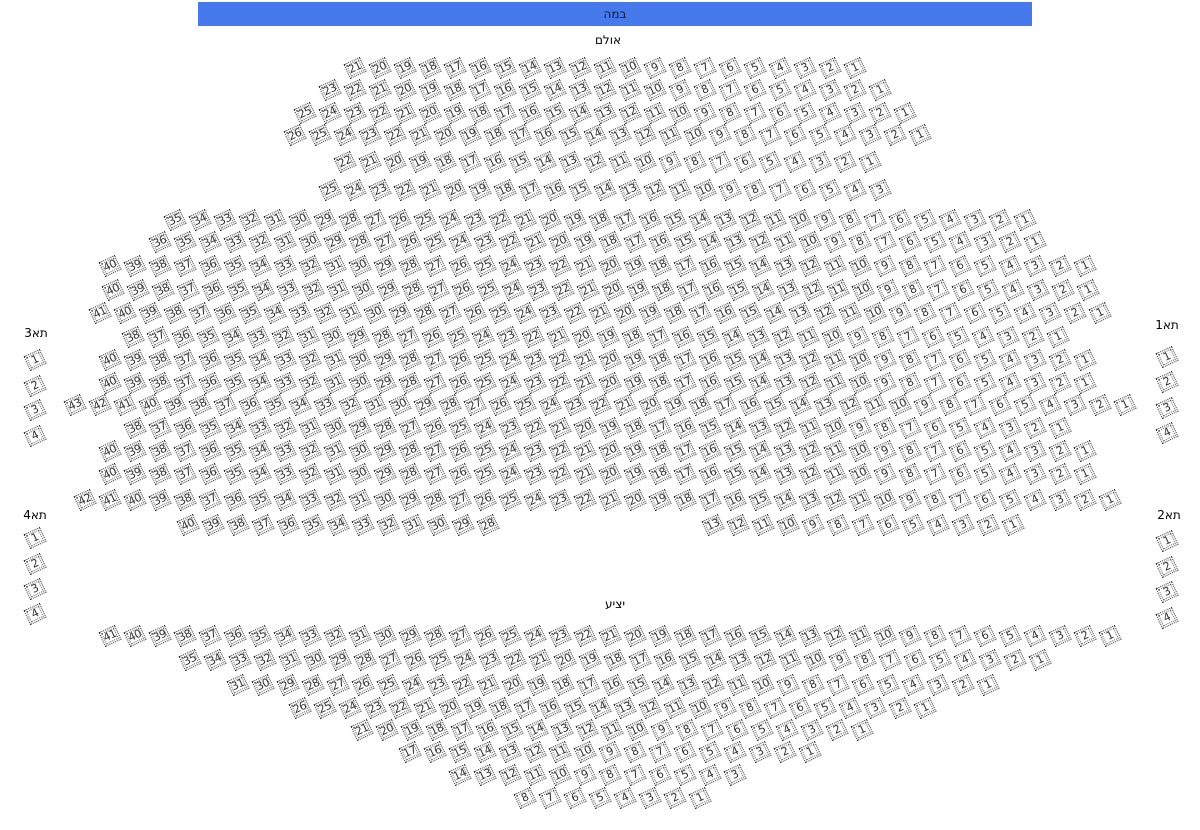 The height and width of the screenshot is (830, 1200). I want to click on balcony-row-2-seat: 10, so click(815, 660).